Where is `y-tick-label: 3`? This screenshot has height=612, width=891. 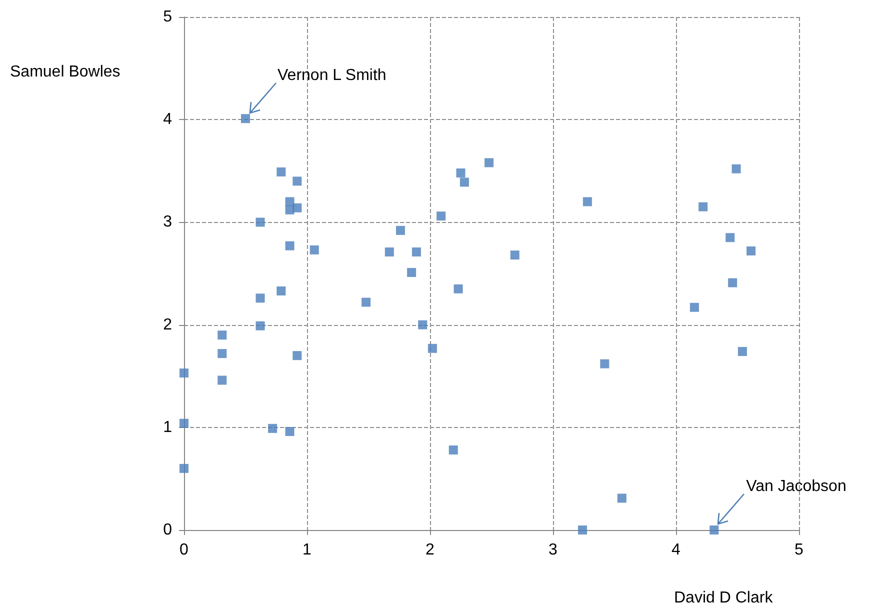
y-tick-label: 3 is located at coordinates (167, 222).